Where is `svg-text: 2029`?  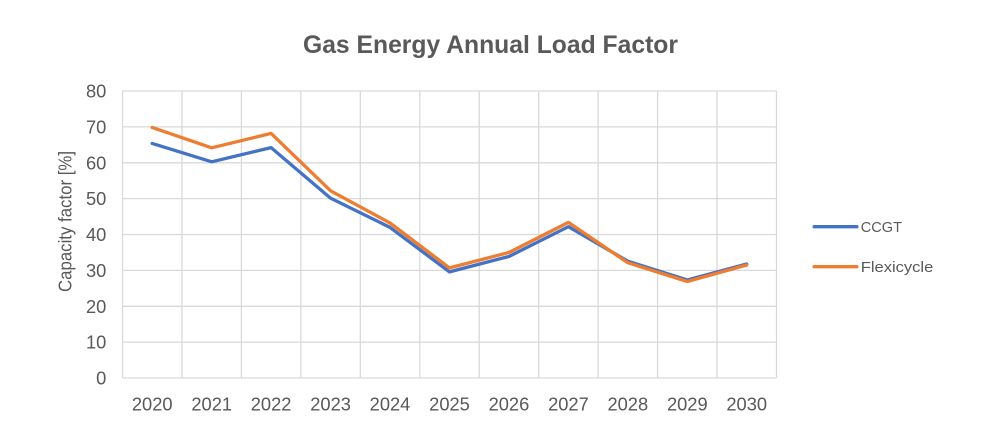
svg-text: 2029 is located at coordinates (687, 404).